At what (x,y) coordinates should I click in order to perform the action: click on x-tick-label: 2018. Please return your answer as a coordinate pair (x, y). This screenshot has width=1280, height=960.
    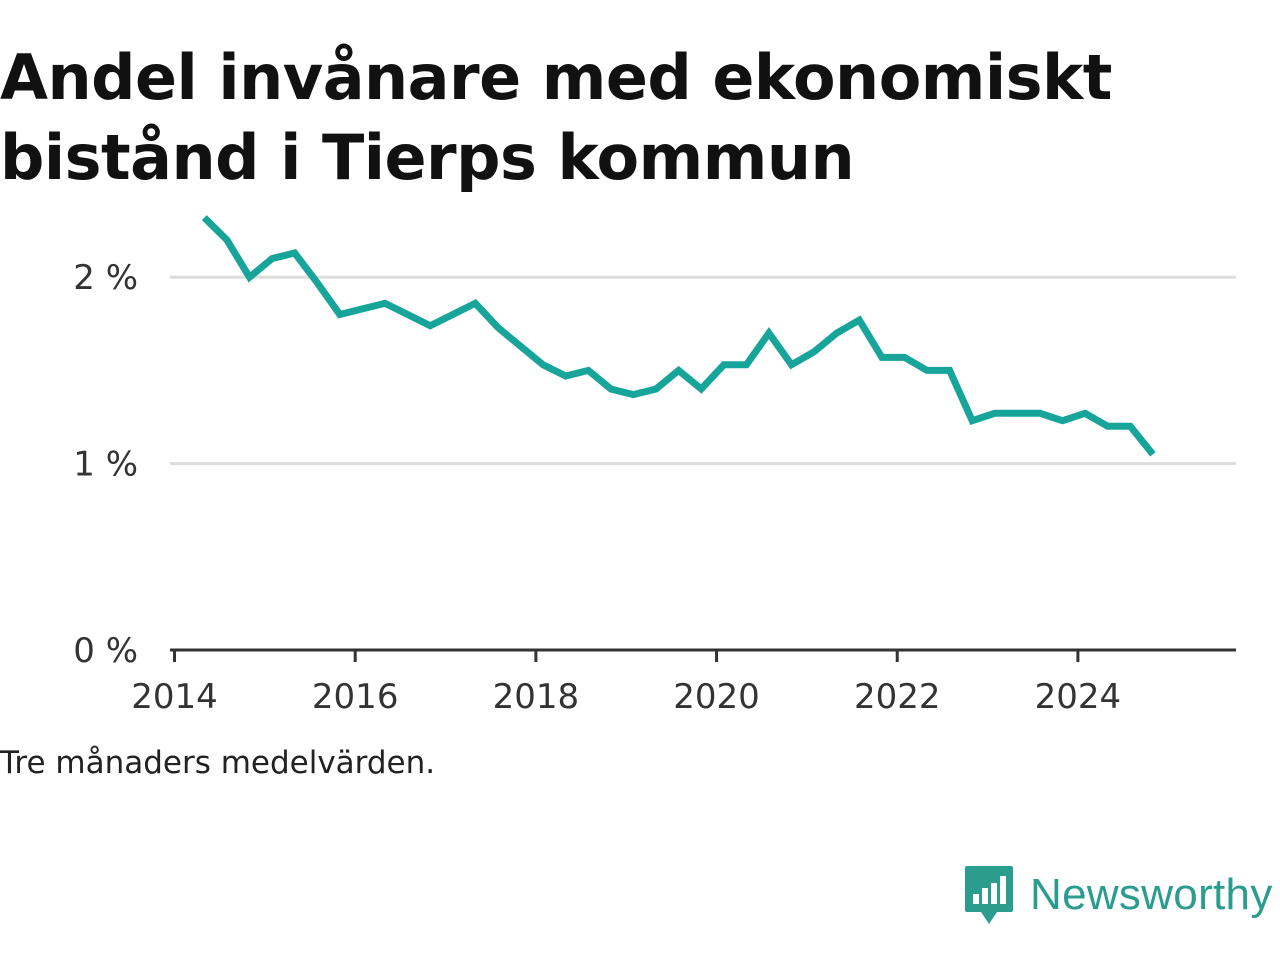
    Looking at the image, I should click on (536, 697).